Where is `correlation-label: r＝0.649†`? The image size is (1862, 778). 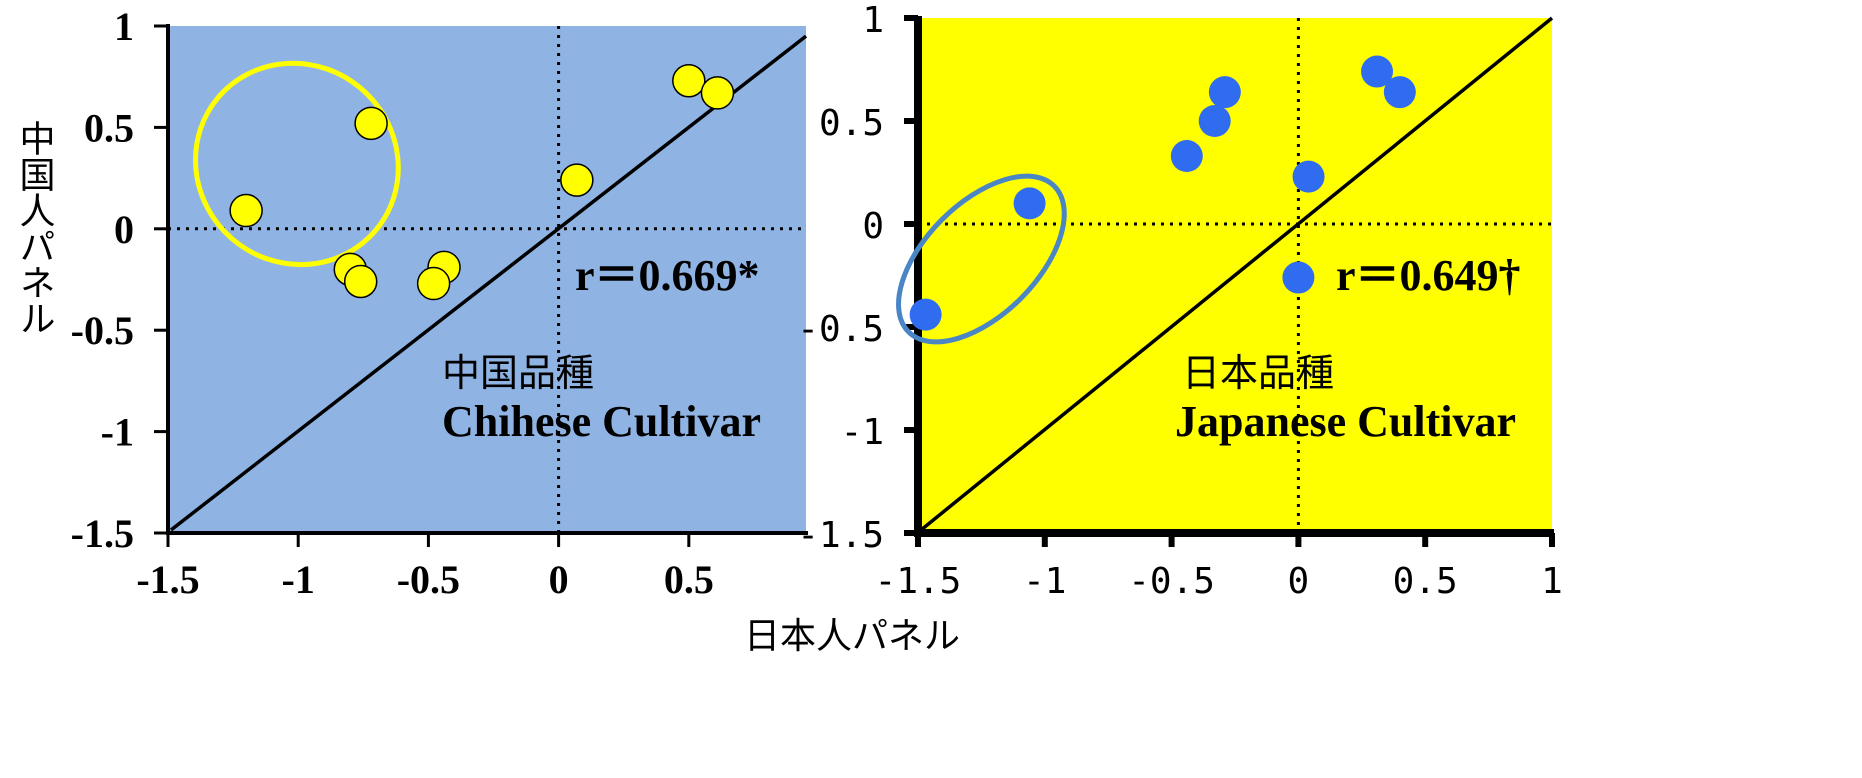
correlation-label: r＝0.649† is located at coordinates (1428, 275).